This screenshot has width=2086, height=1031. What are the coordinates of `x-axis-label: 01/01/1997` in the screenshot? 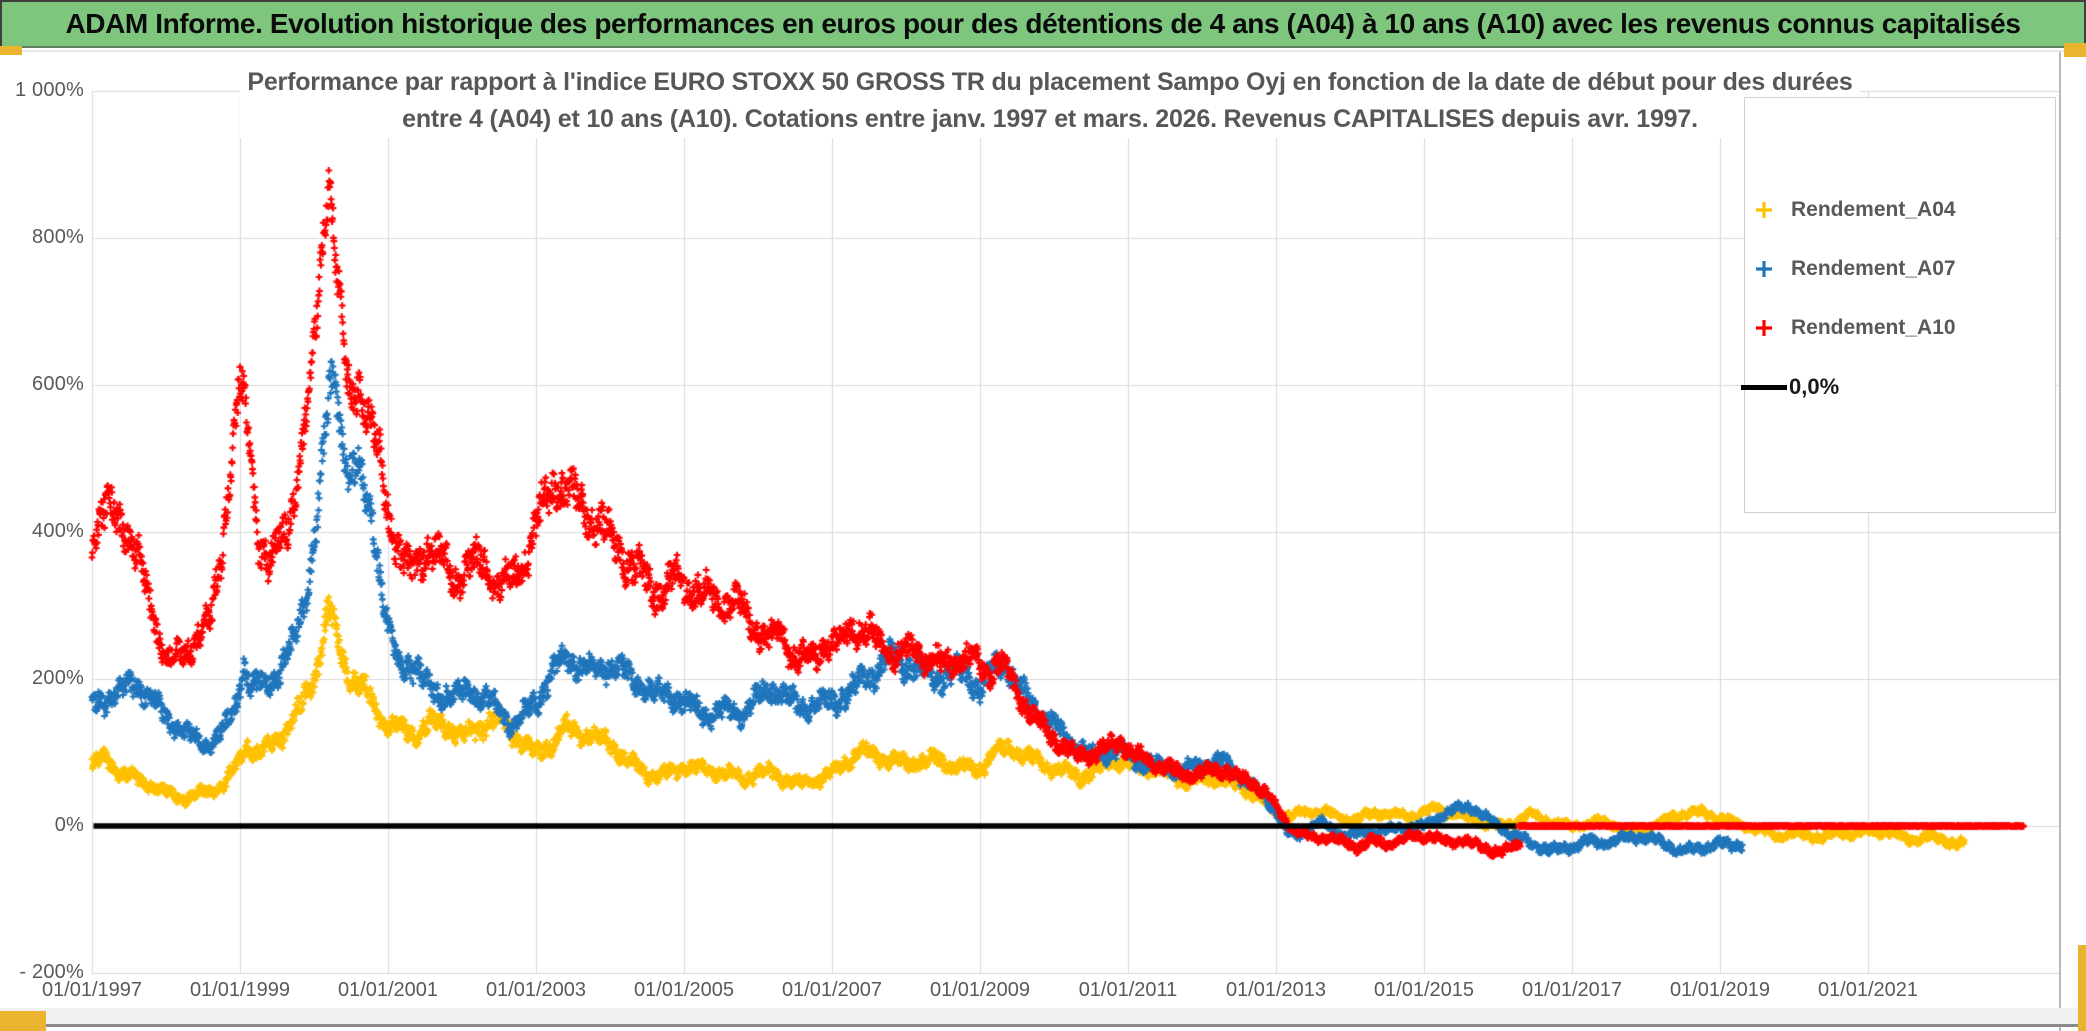 It's located at (92, 990).